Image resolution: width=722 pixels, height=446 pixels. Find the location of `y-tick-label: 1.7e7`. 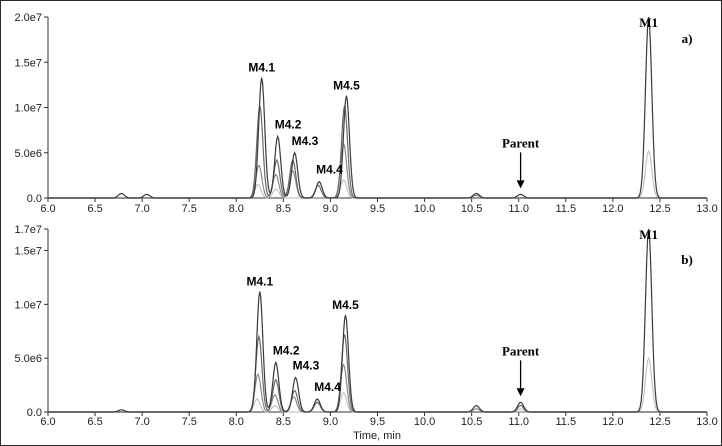

y-tick-label: 1.7e7 is located at coordinates (28, 230).